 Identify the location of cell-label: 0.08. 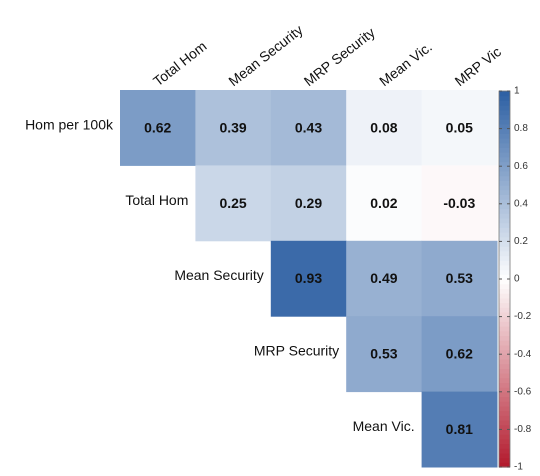
(383, 127).